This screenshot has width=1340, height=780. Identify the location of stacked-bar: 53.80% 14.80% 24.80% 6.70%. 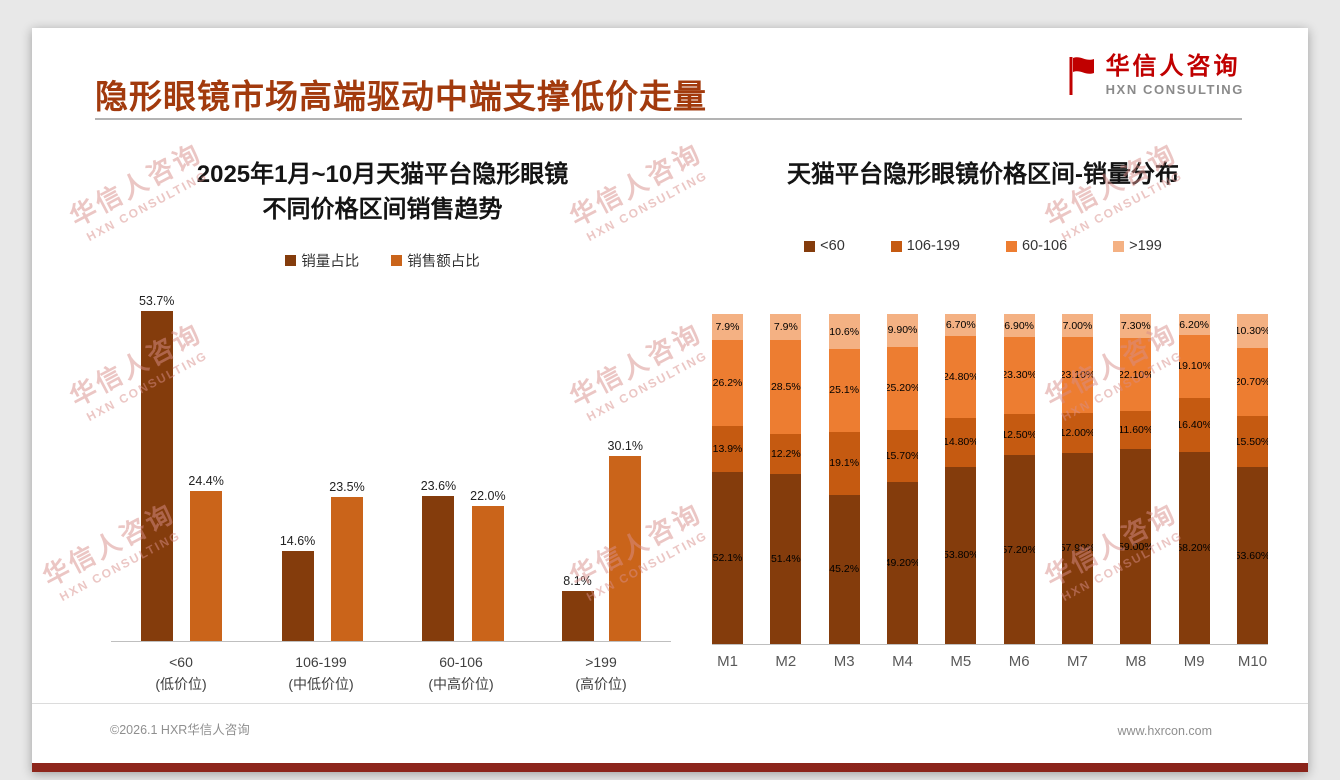
(961, 478).